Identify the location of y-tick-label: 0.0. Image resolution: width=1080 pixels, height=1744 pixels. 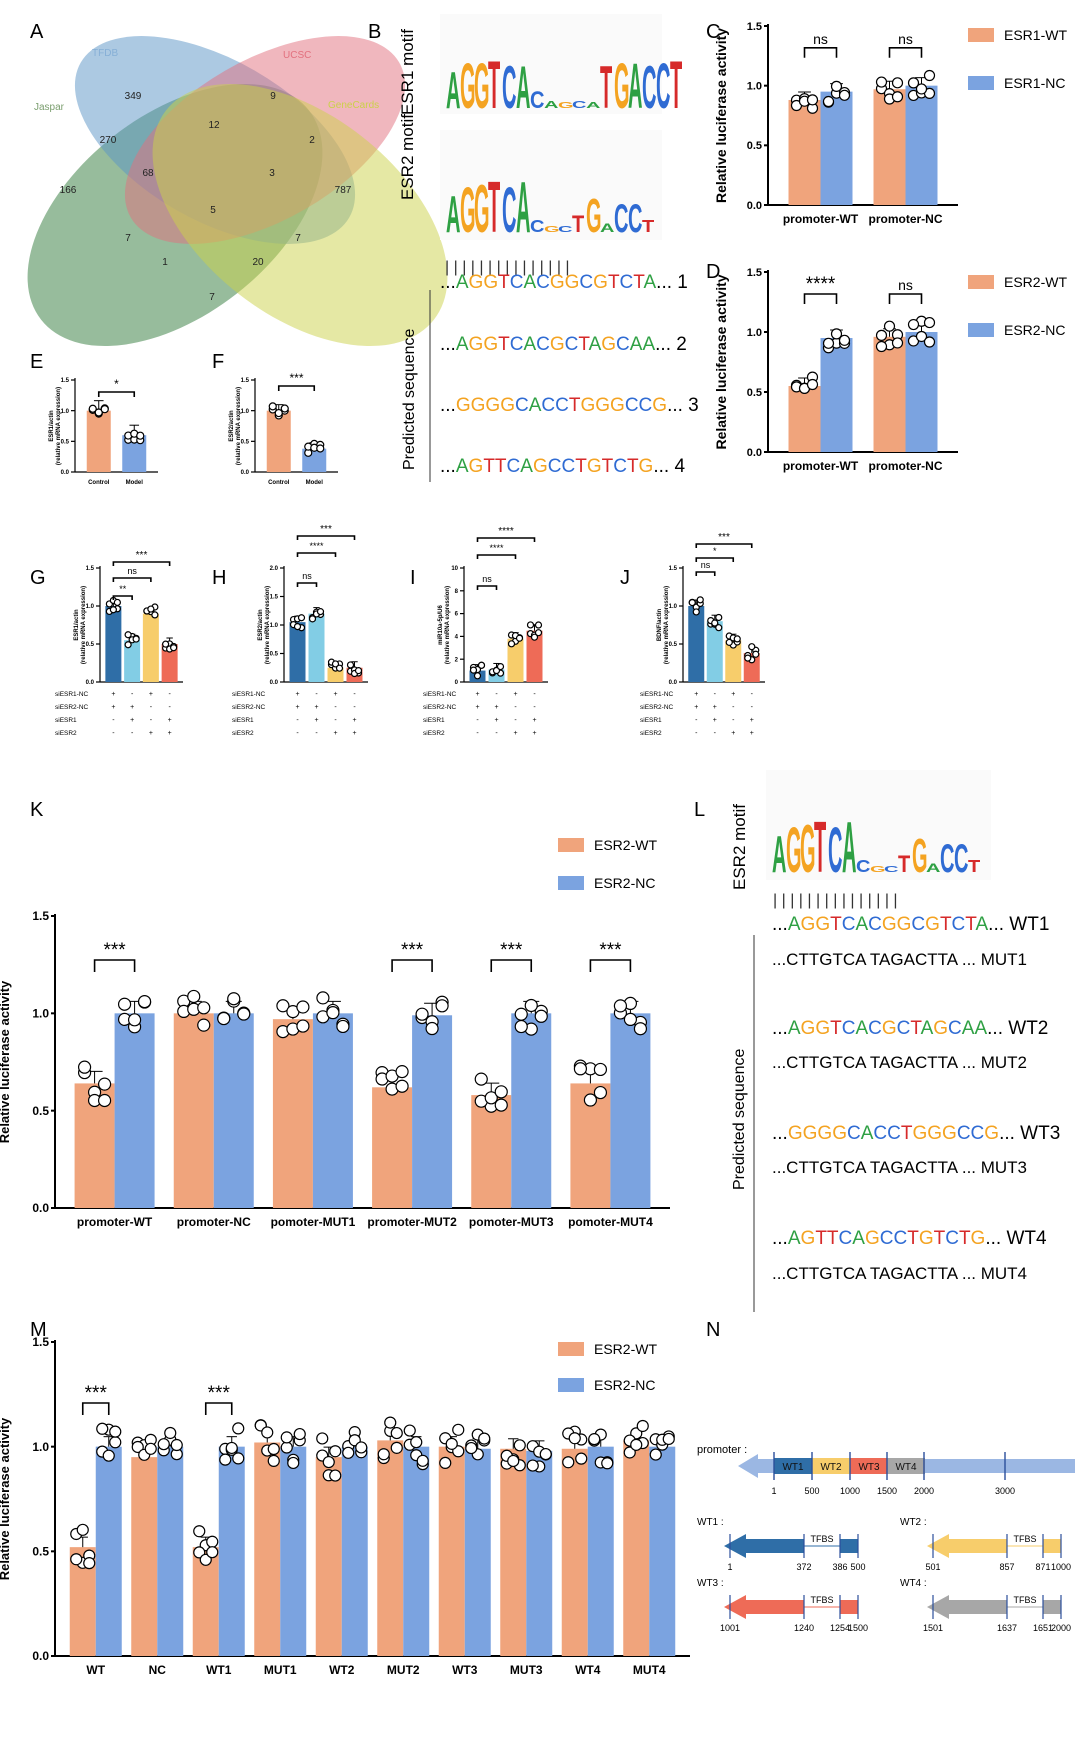
(245, 473).